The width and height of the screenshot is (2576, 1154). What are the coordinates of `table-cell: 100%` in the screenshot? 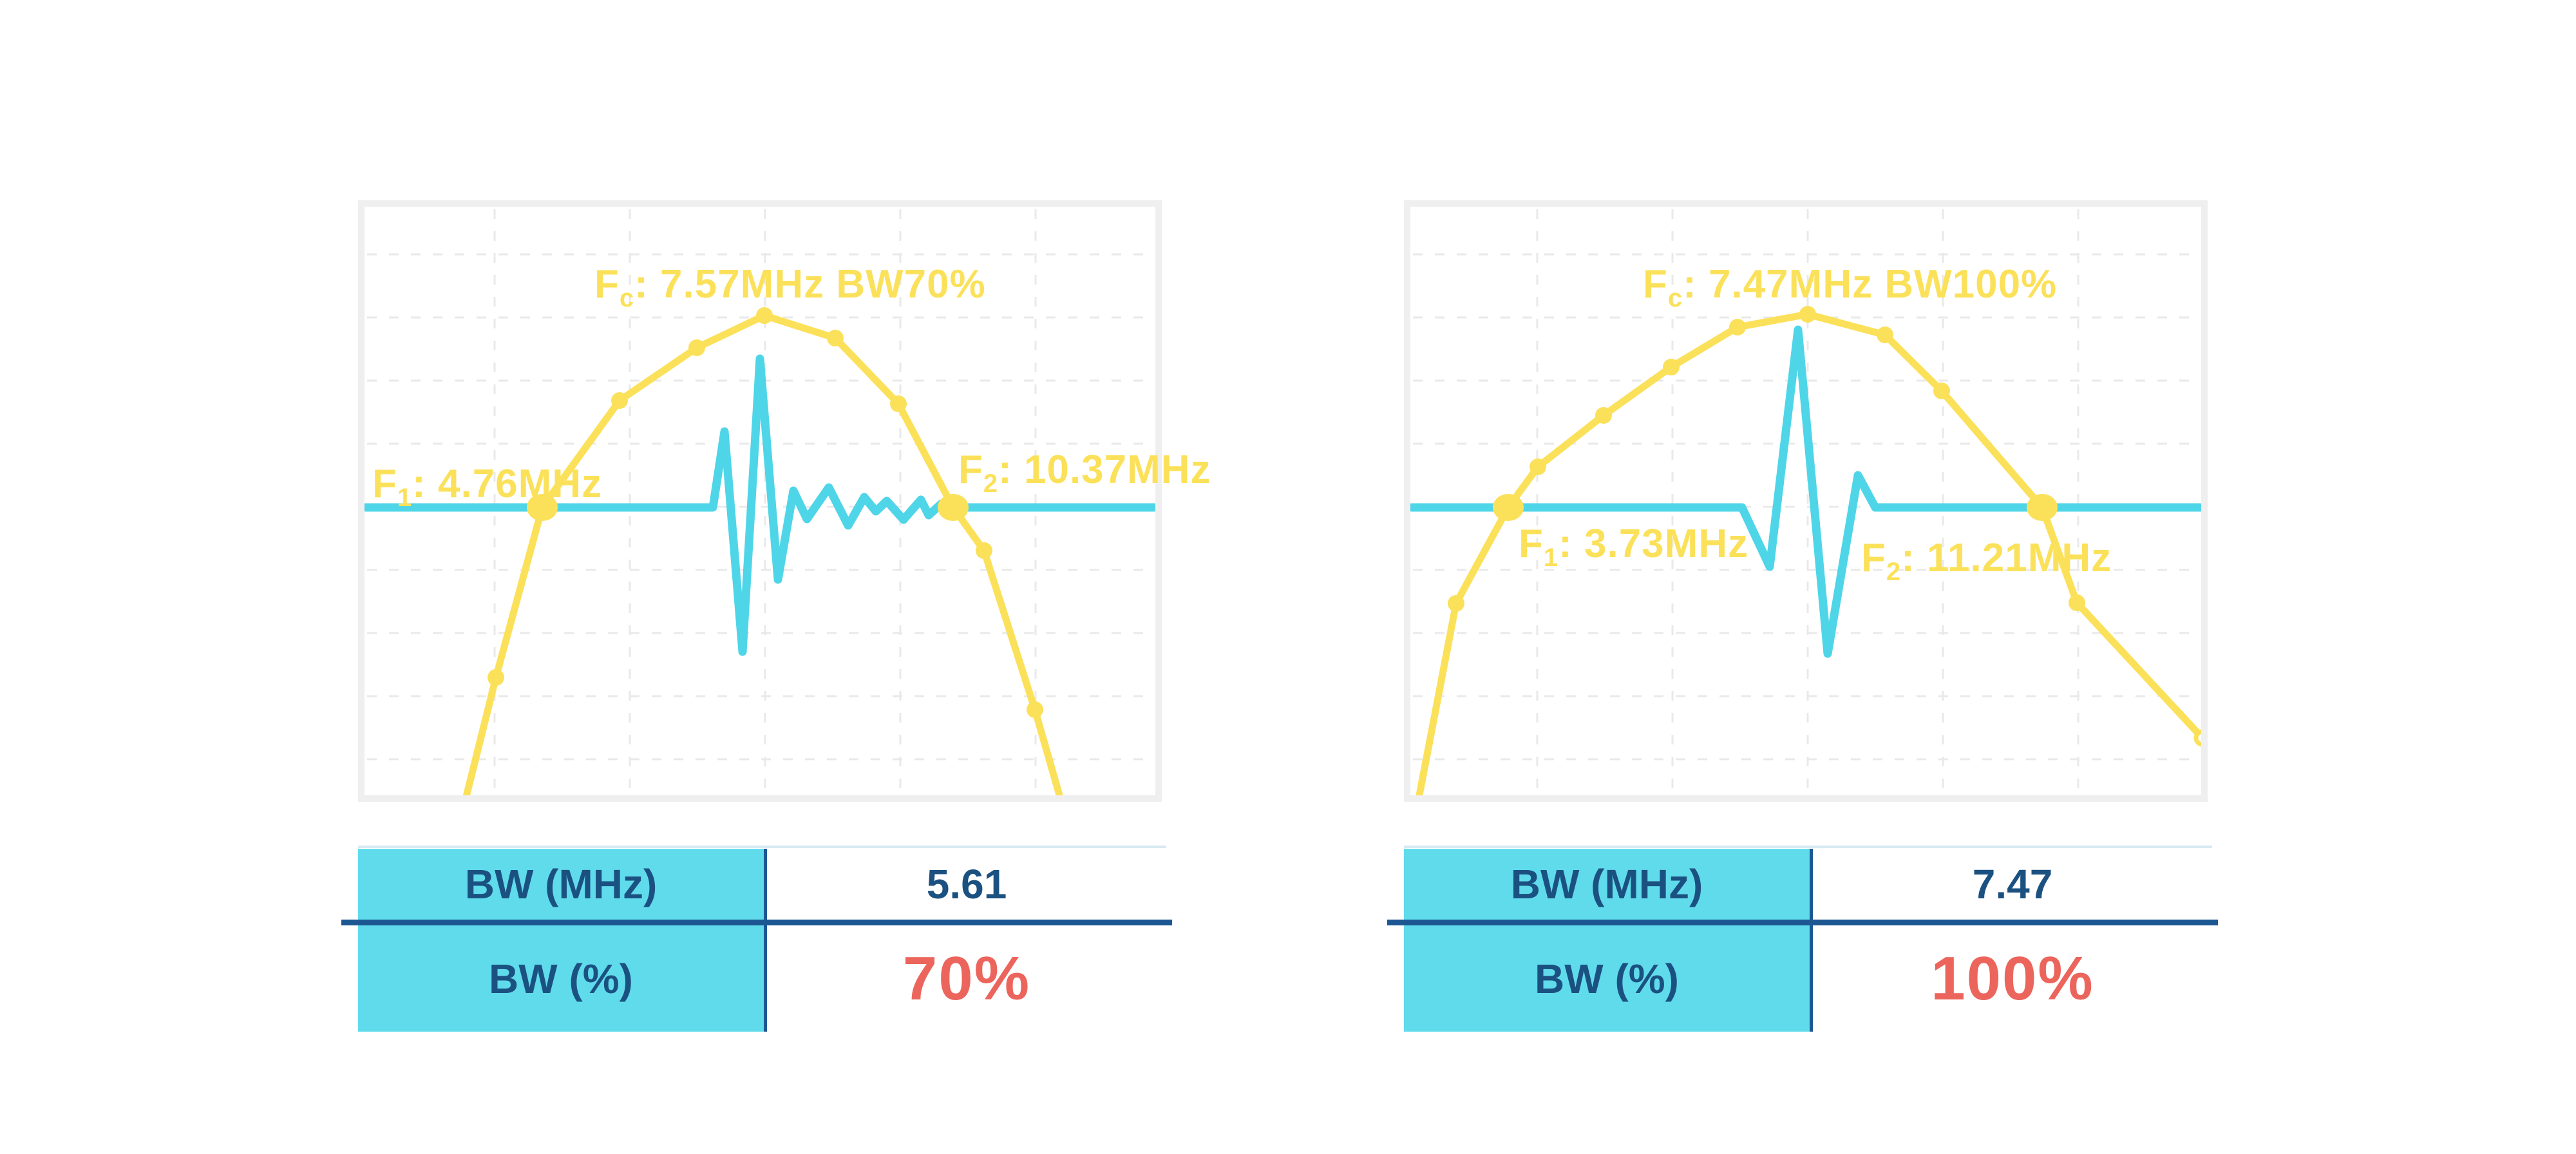 It's located at (2012, 978).